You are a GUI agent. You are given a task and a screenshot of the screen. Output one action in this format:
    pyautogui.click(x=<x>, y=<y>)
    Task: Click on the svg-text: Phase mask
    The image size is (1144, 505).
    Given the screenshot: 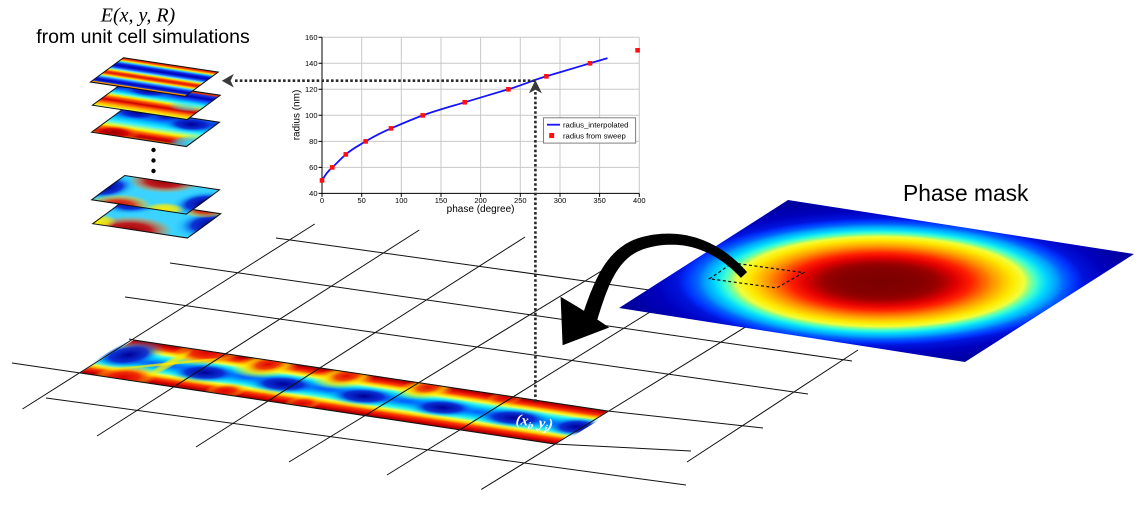 What is the action you would take?
    pyautogui.click(x=966, y=193)
    